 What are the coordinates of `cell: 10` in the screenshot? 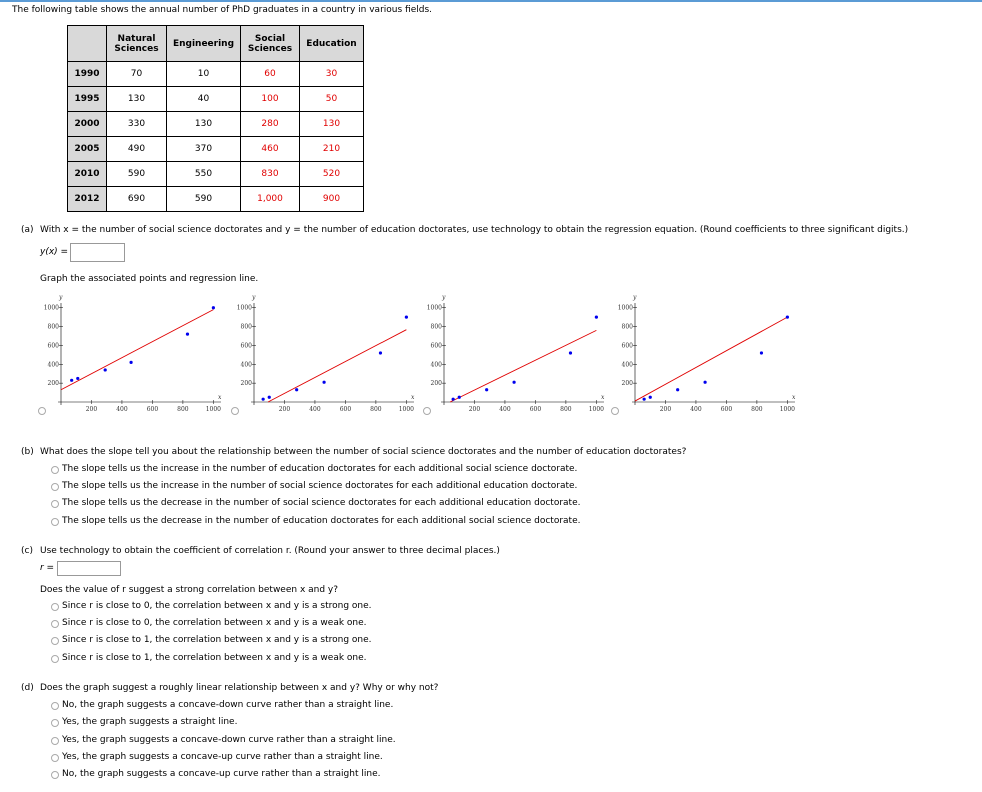 It's located at (203, 74).